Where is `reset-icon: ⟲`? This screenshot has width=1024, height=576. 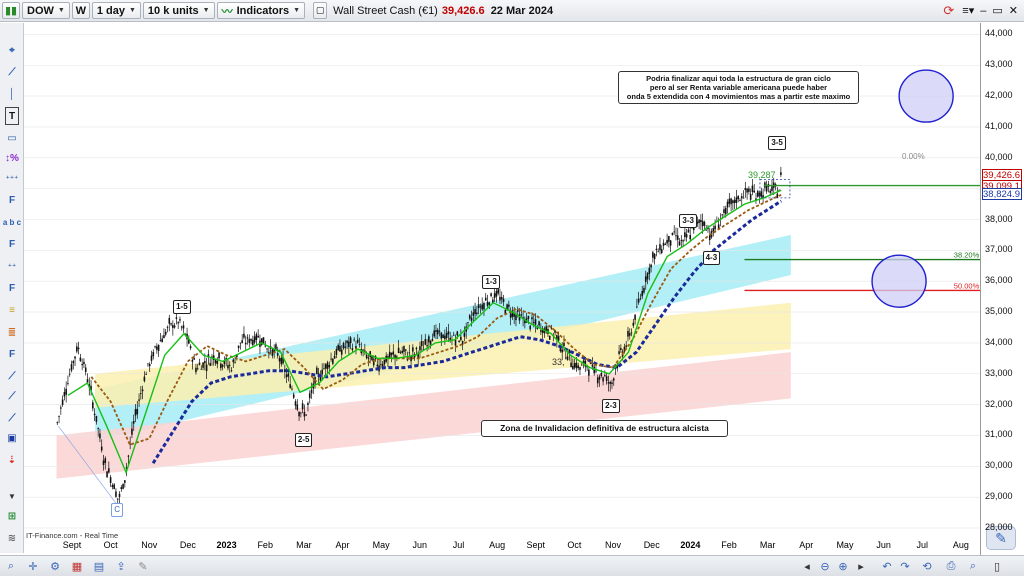 reset-icon: ⟲ is located at coordinates (927, 566).